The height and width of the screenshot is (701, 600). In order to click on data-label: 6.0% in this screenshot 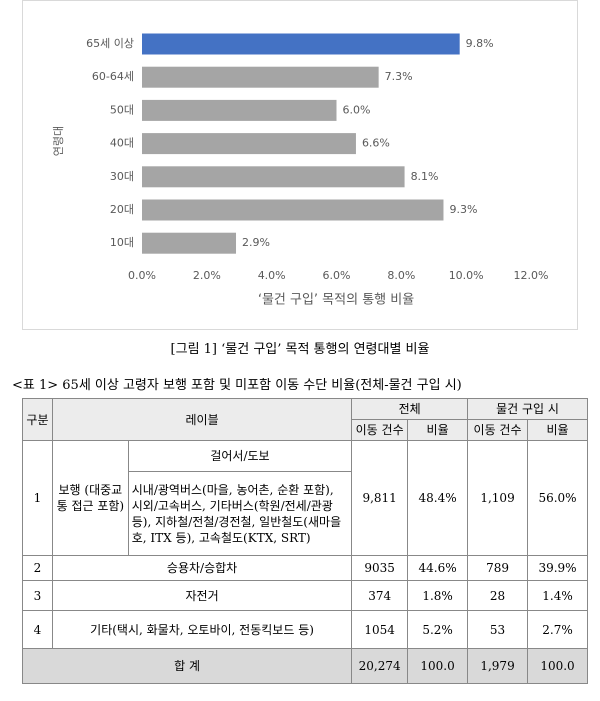, I will do `click(357, 109)`.